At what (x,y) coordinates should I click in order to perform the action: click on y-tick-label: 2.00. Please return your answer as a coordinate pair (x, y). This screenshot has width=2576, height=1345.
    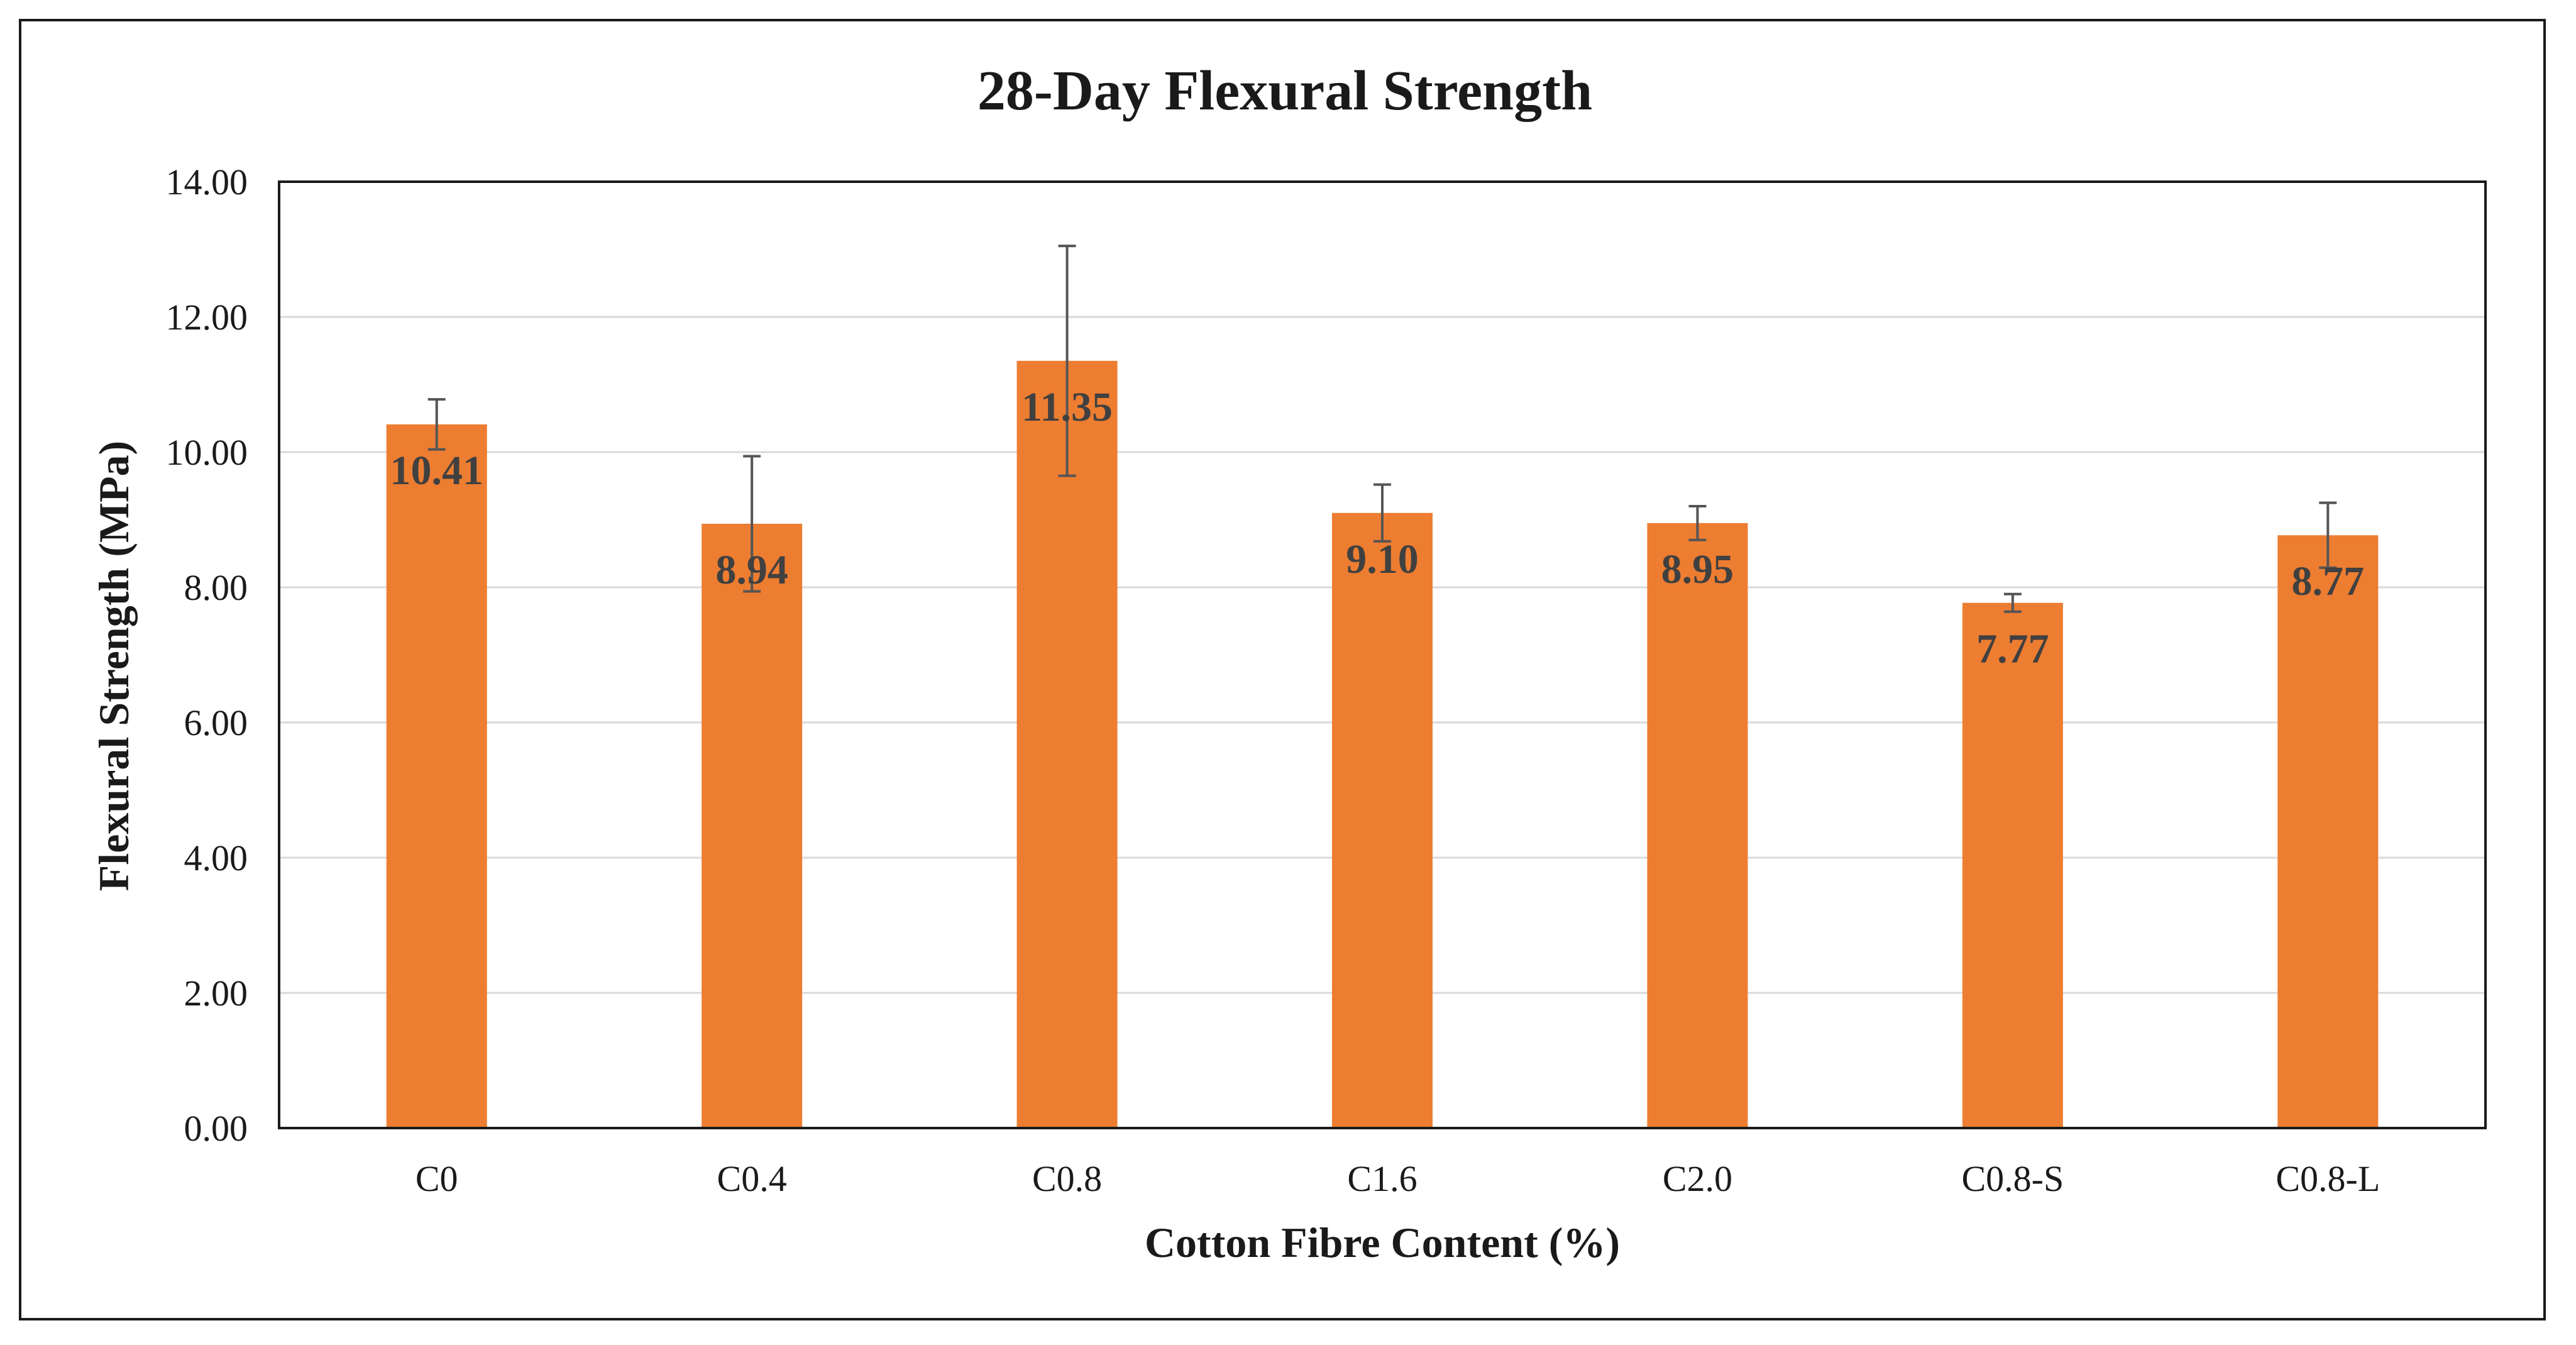
    Looking at the image, I should click on (216, 993).